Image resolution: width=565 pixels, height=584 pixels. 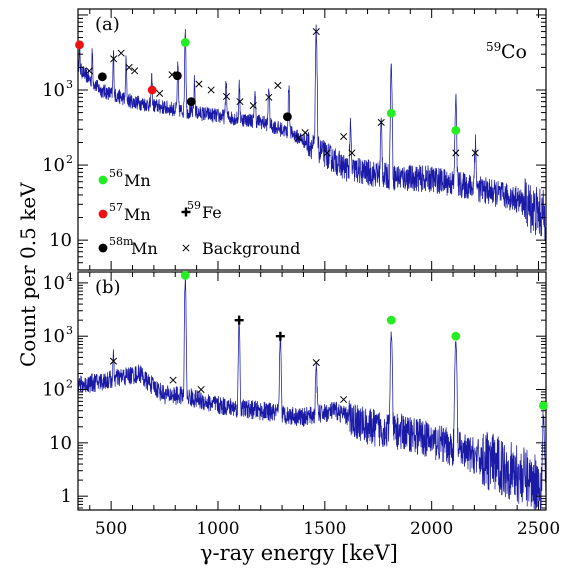 What do you see at coordinates (103, 214) in the screenshot?
I see `legend-red-dot-marker` at bounding box center [103, 214].